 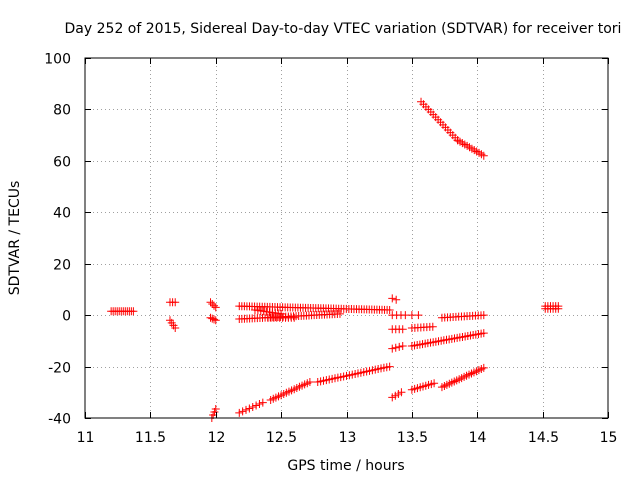 I want to click on x-tick-label: 12, so click(x=217, y=438).